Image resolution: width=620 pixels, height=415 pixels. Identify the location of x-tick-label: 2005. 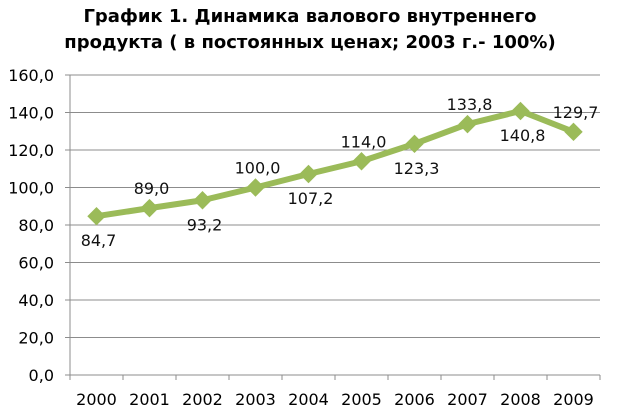
(361, 399).